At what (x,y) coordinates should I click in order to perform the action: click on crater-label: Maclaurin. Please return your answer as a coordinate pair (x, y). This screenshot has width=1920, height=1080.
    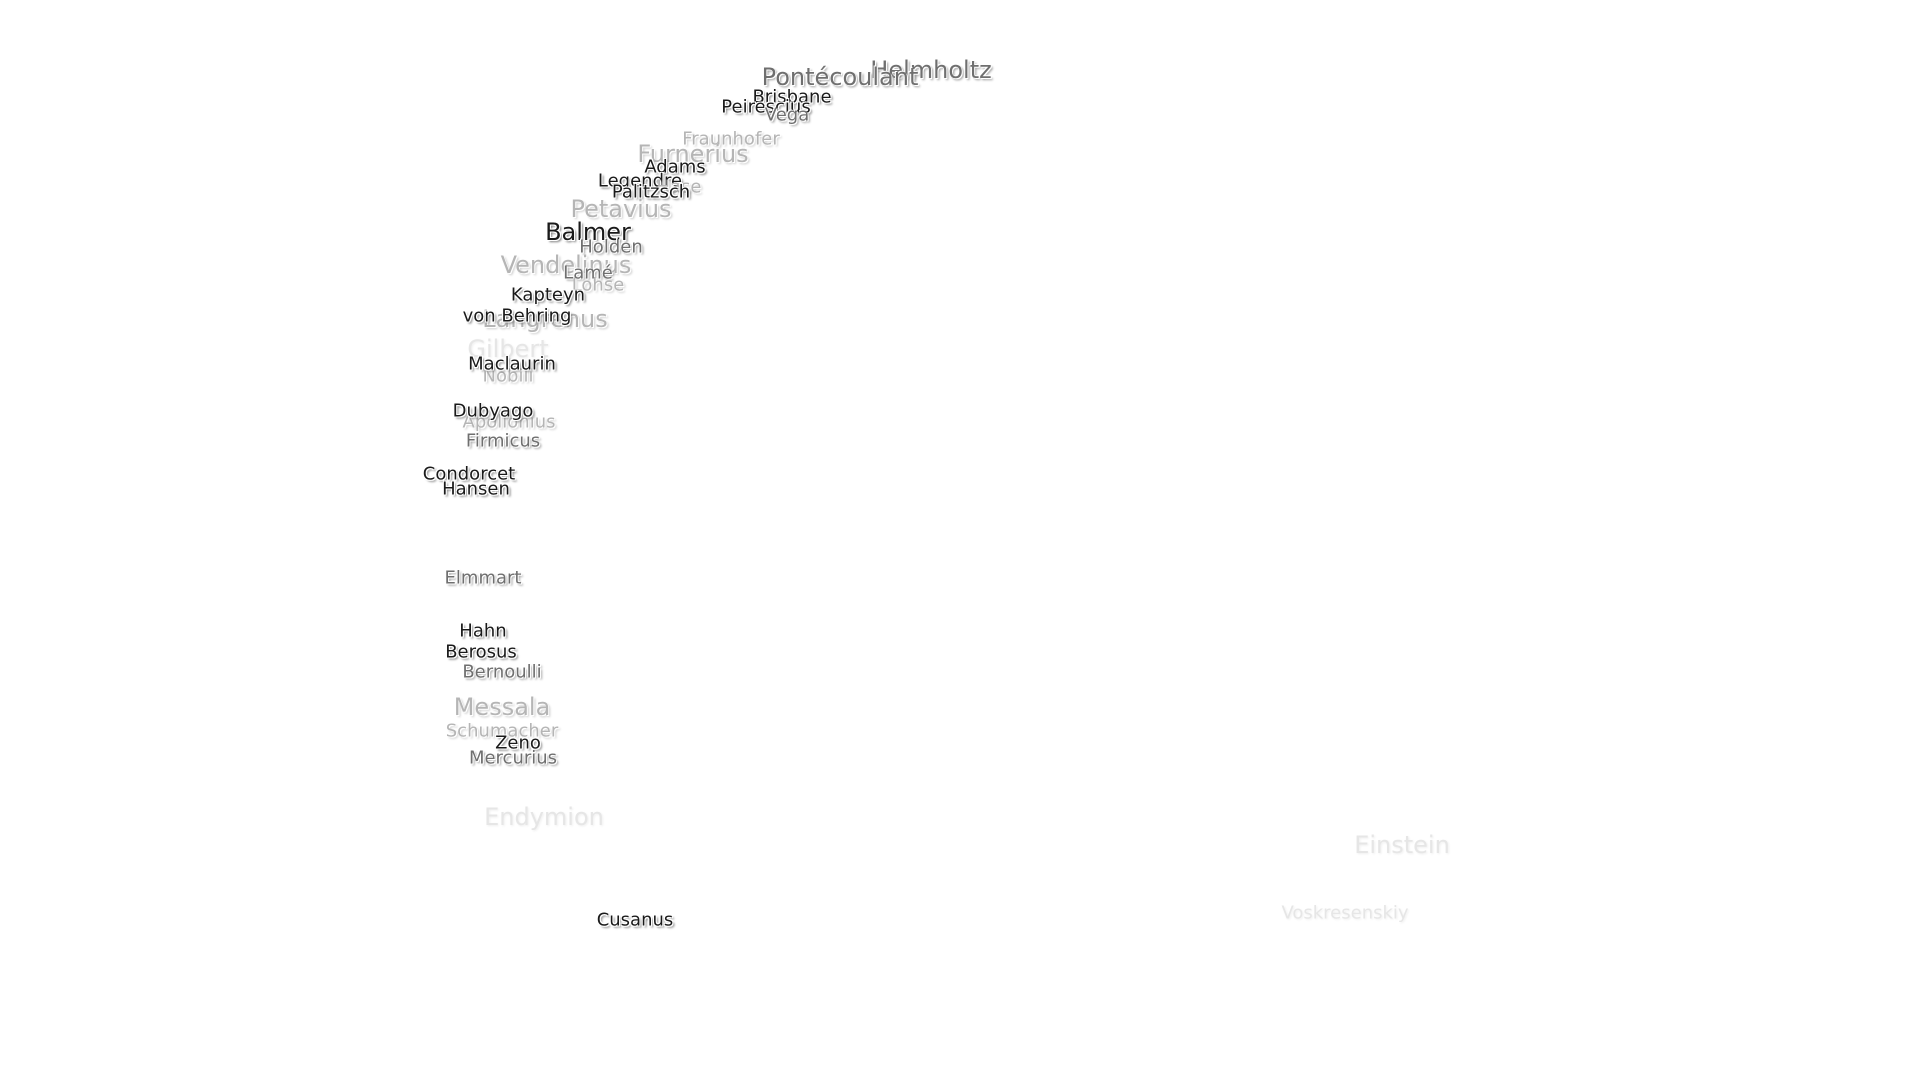
    Looking at the image, I should click on (512, 364).